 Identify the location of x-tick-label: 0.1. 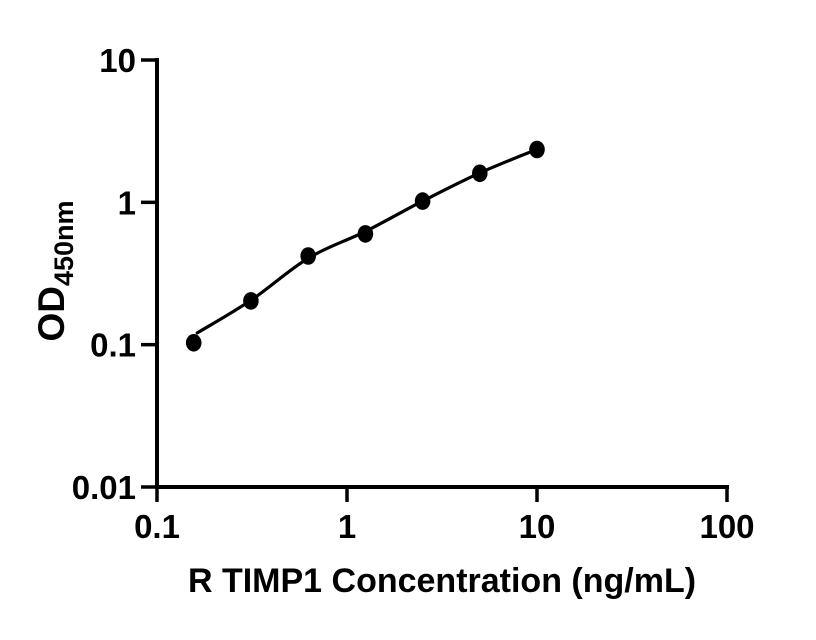
(157, 526).